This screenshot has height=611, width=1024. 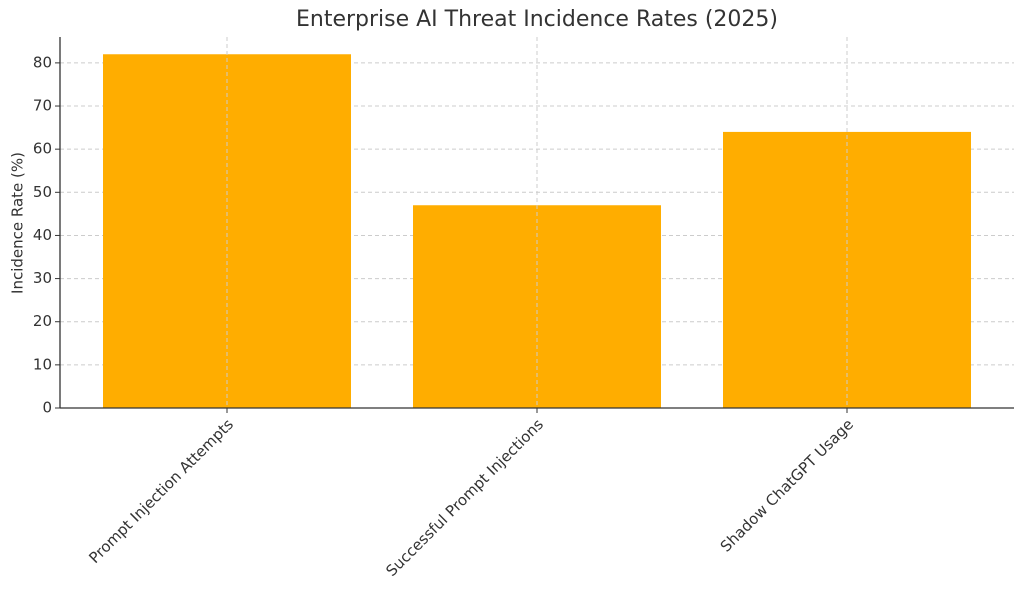 What do you see at coordinates (47, 408) in the screenshot?
I see `y-tick-label: 0` at bounding box center [47, 408].